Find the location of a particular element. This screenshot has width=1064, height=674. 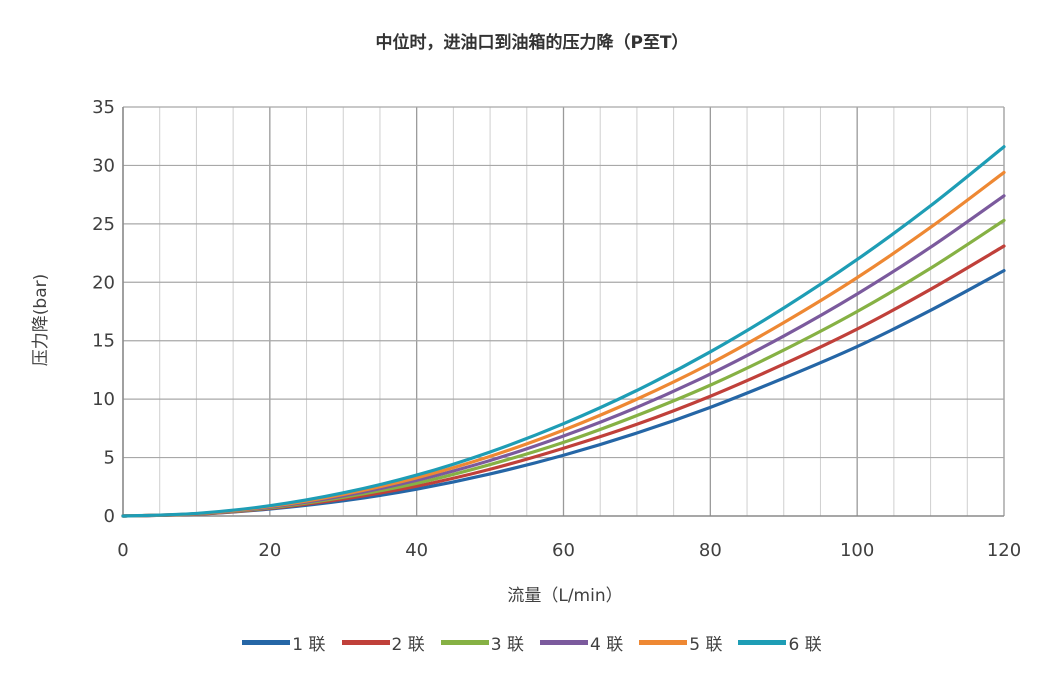

x-tick-label: 120 is located at coordinates (1004, 550).